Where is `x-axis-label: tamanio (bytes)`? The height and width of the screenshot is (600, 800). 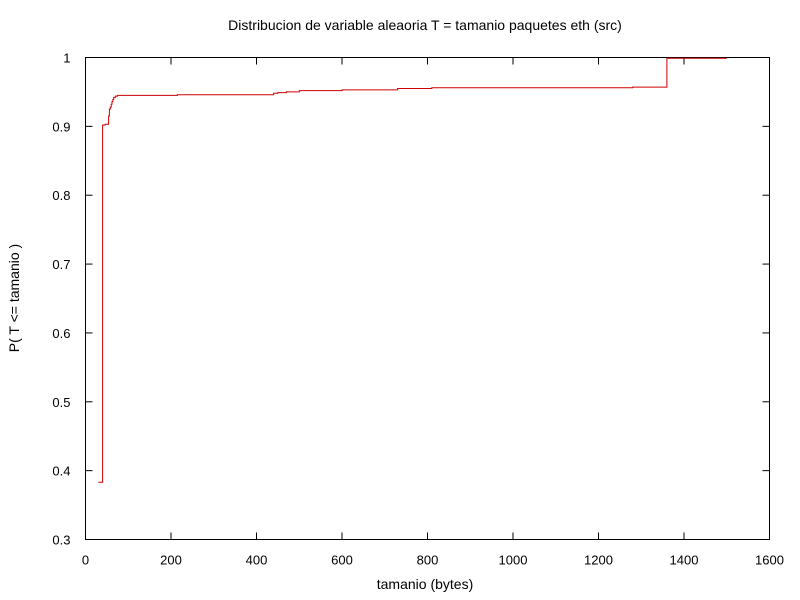
x-axis-label: tamanio (bytes) is located at coordinates (425, 584).